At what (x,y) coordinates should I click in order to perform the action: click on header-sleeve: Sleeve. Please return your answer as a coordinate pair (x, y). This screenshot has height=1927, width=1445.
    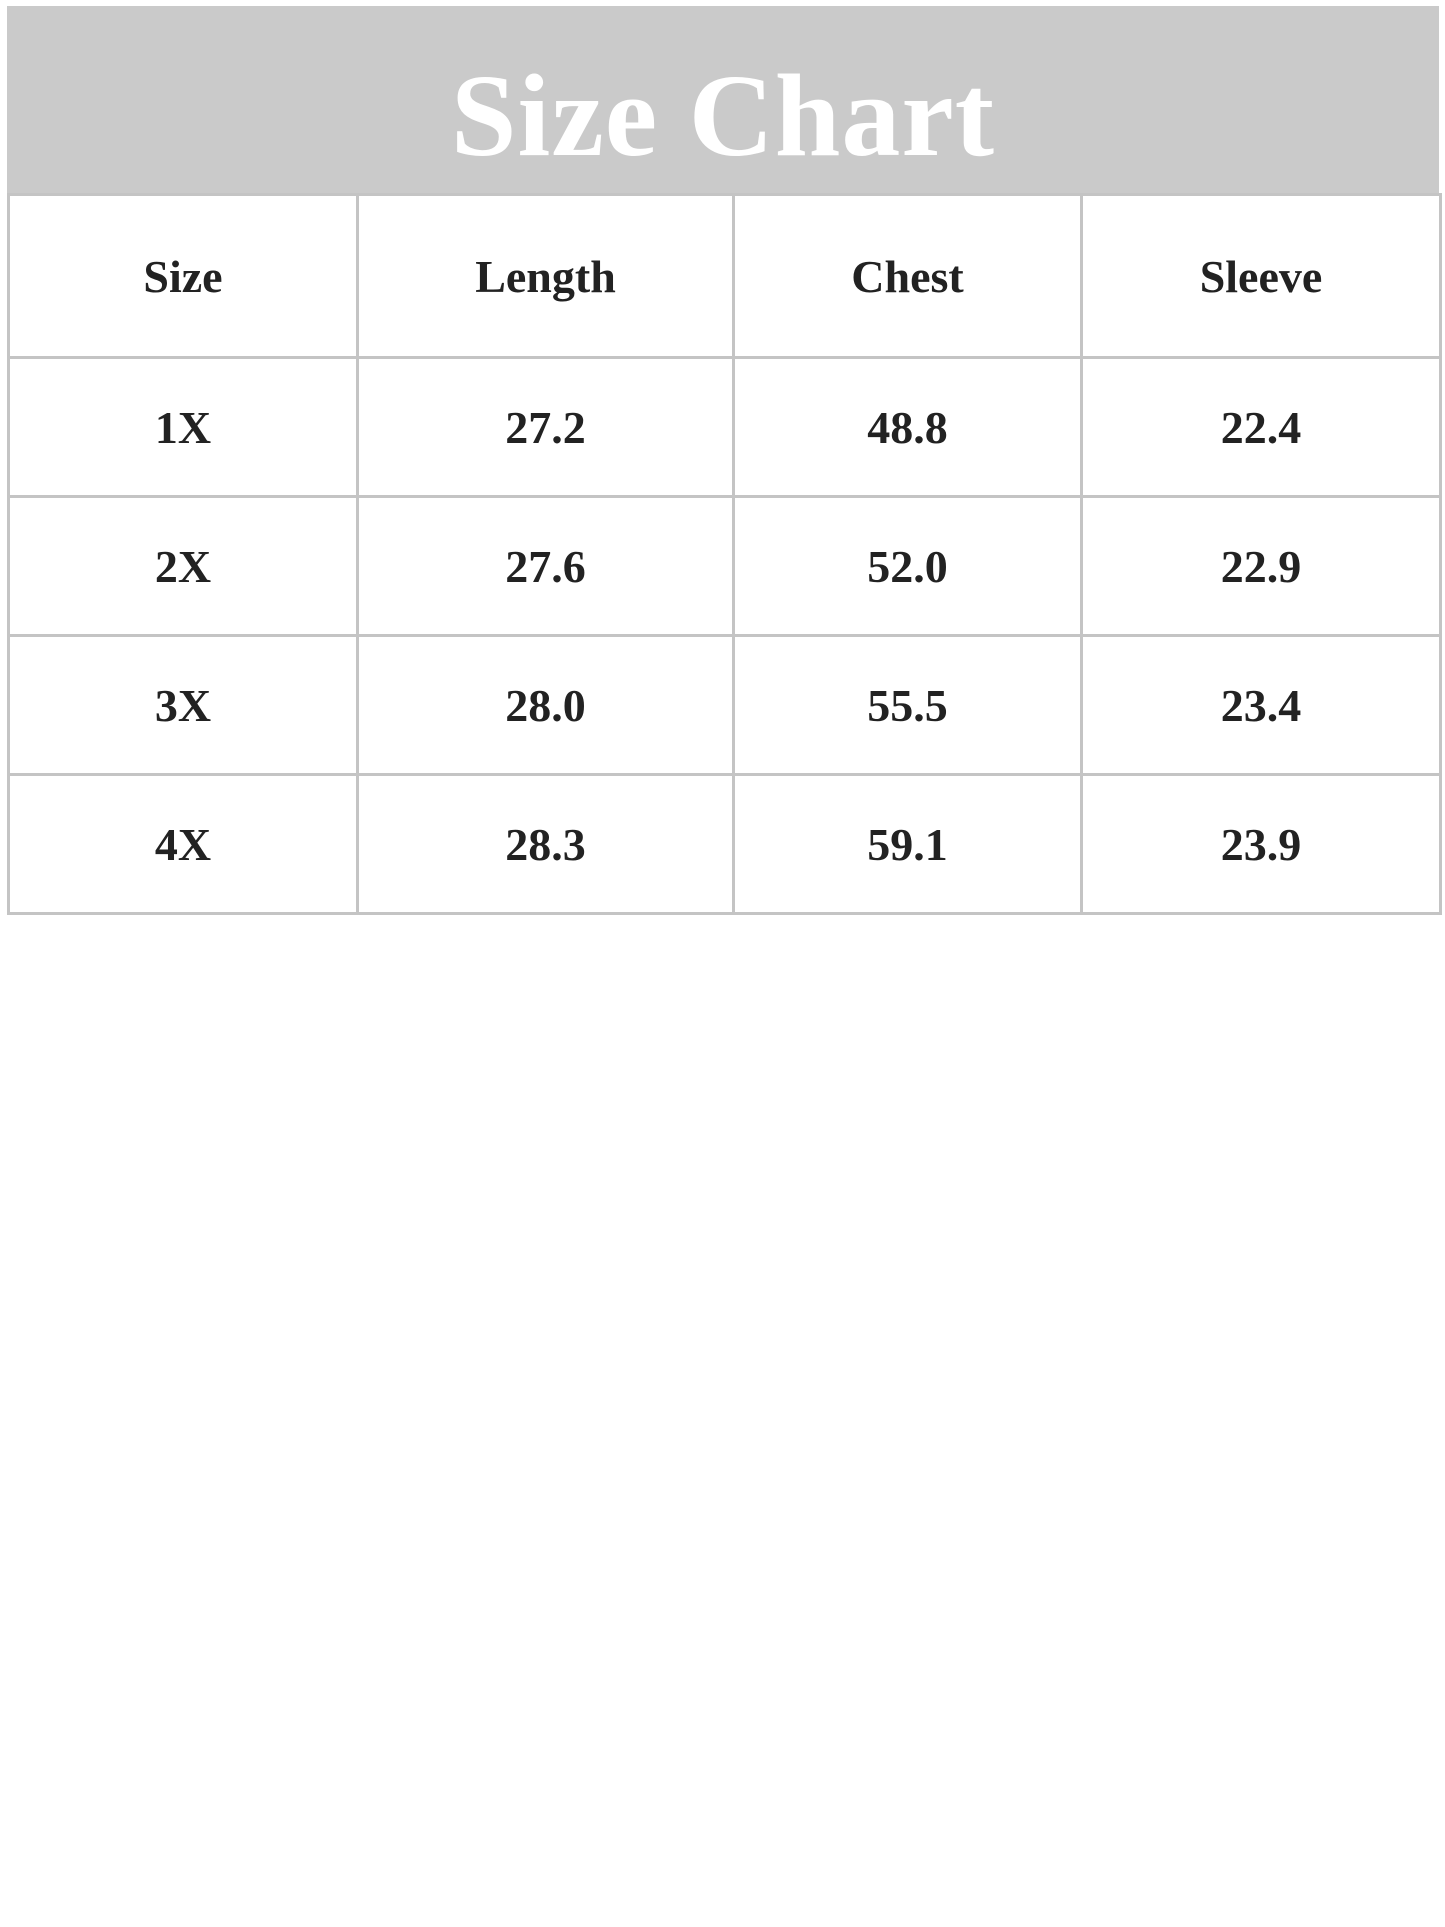
    Looking at the image, I should click on (1261, 276).